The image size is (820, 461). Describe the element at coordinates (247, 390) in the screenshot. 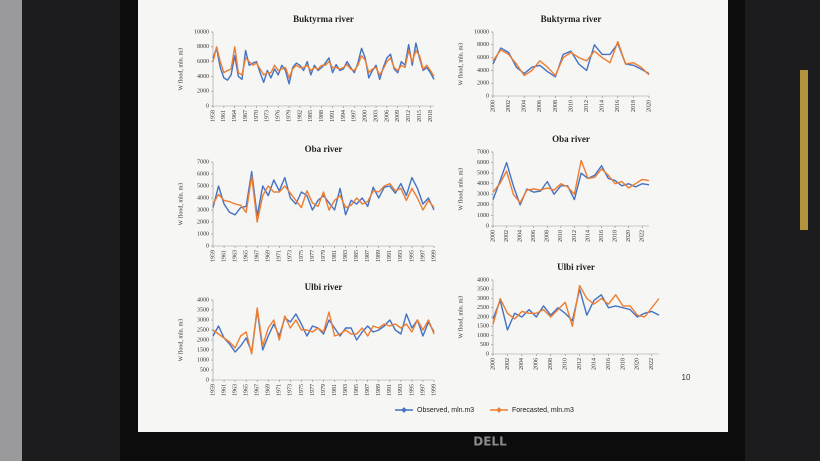

I see `x-tick-label: 1965` at that location.